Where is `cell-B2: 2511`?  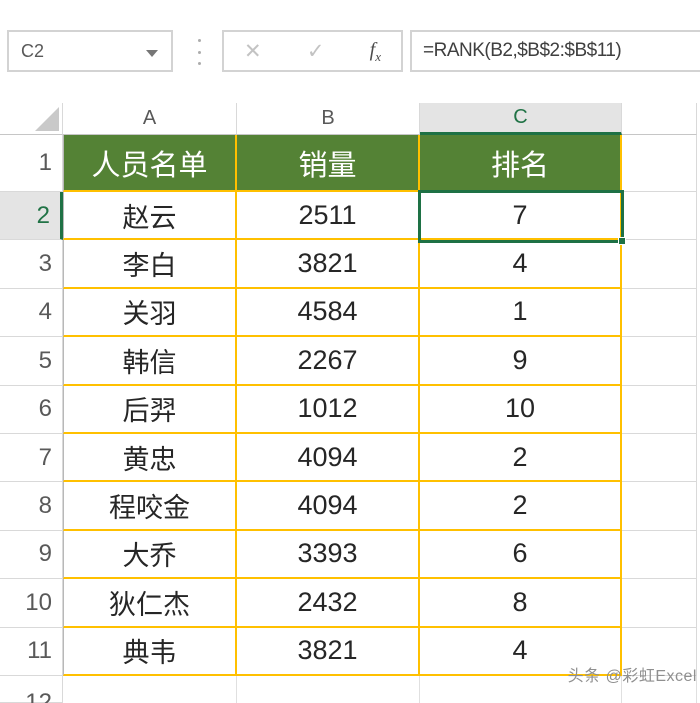
cell-B2: 2511 is located at coordinates (328, 216).